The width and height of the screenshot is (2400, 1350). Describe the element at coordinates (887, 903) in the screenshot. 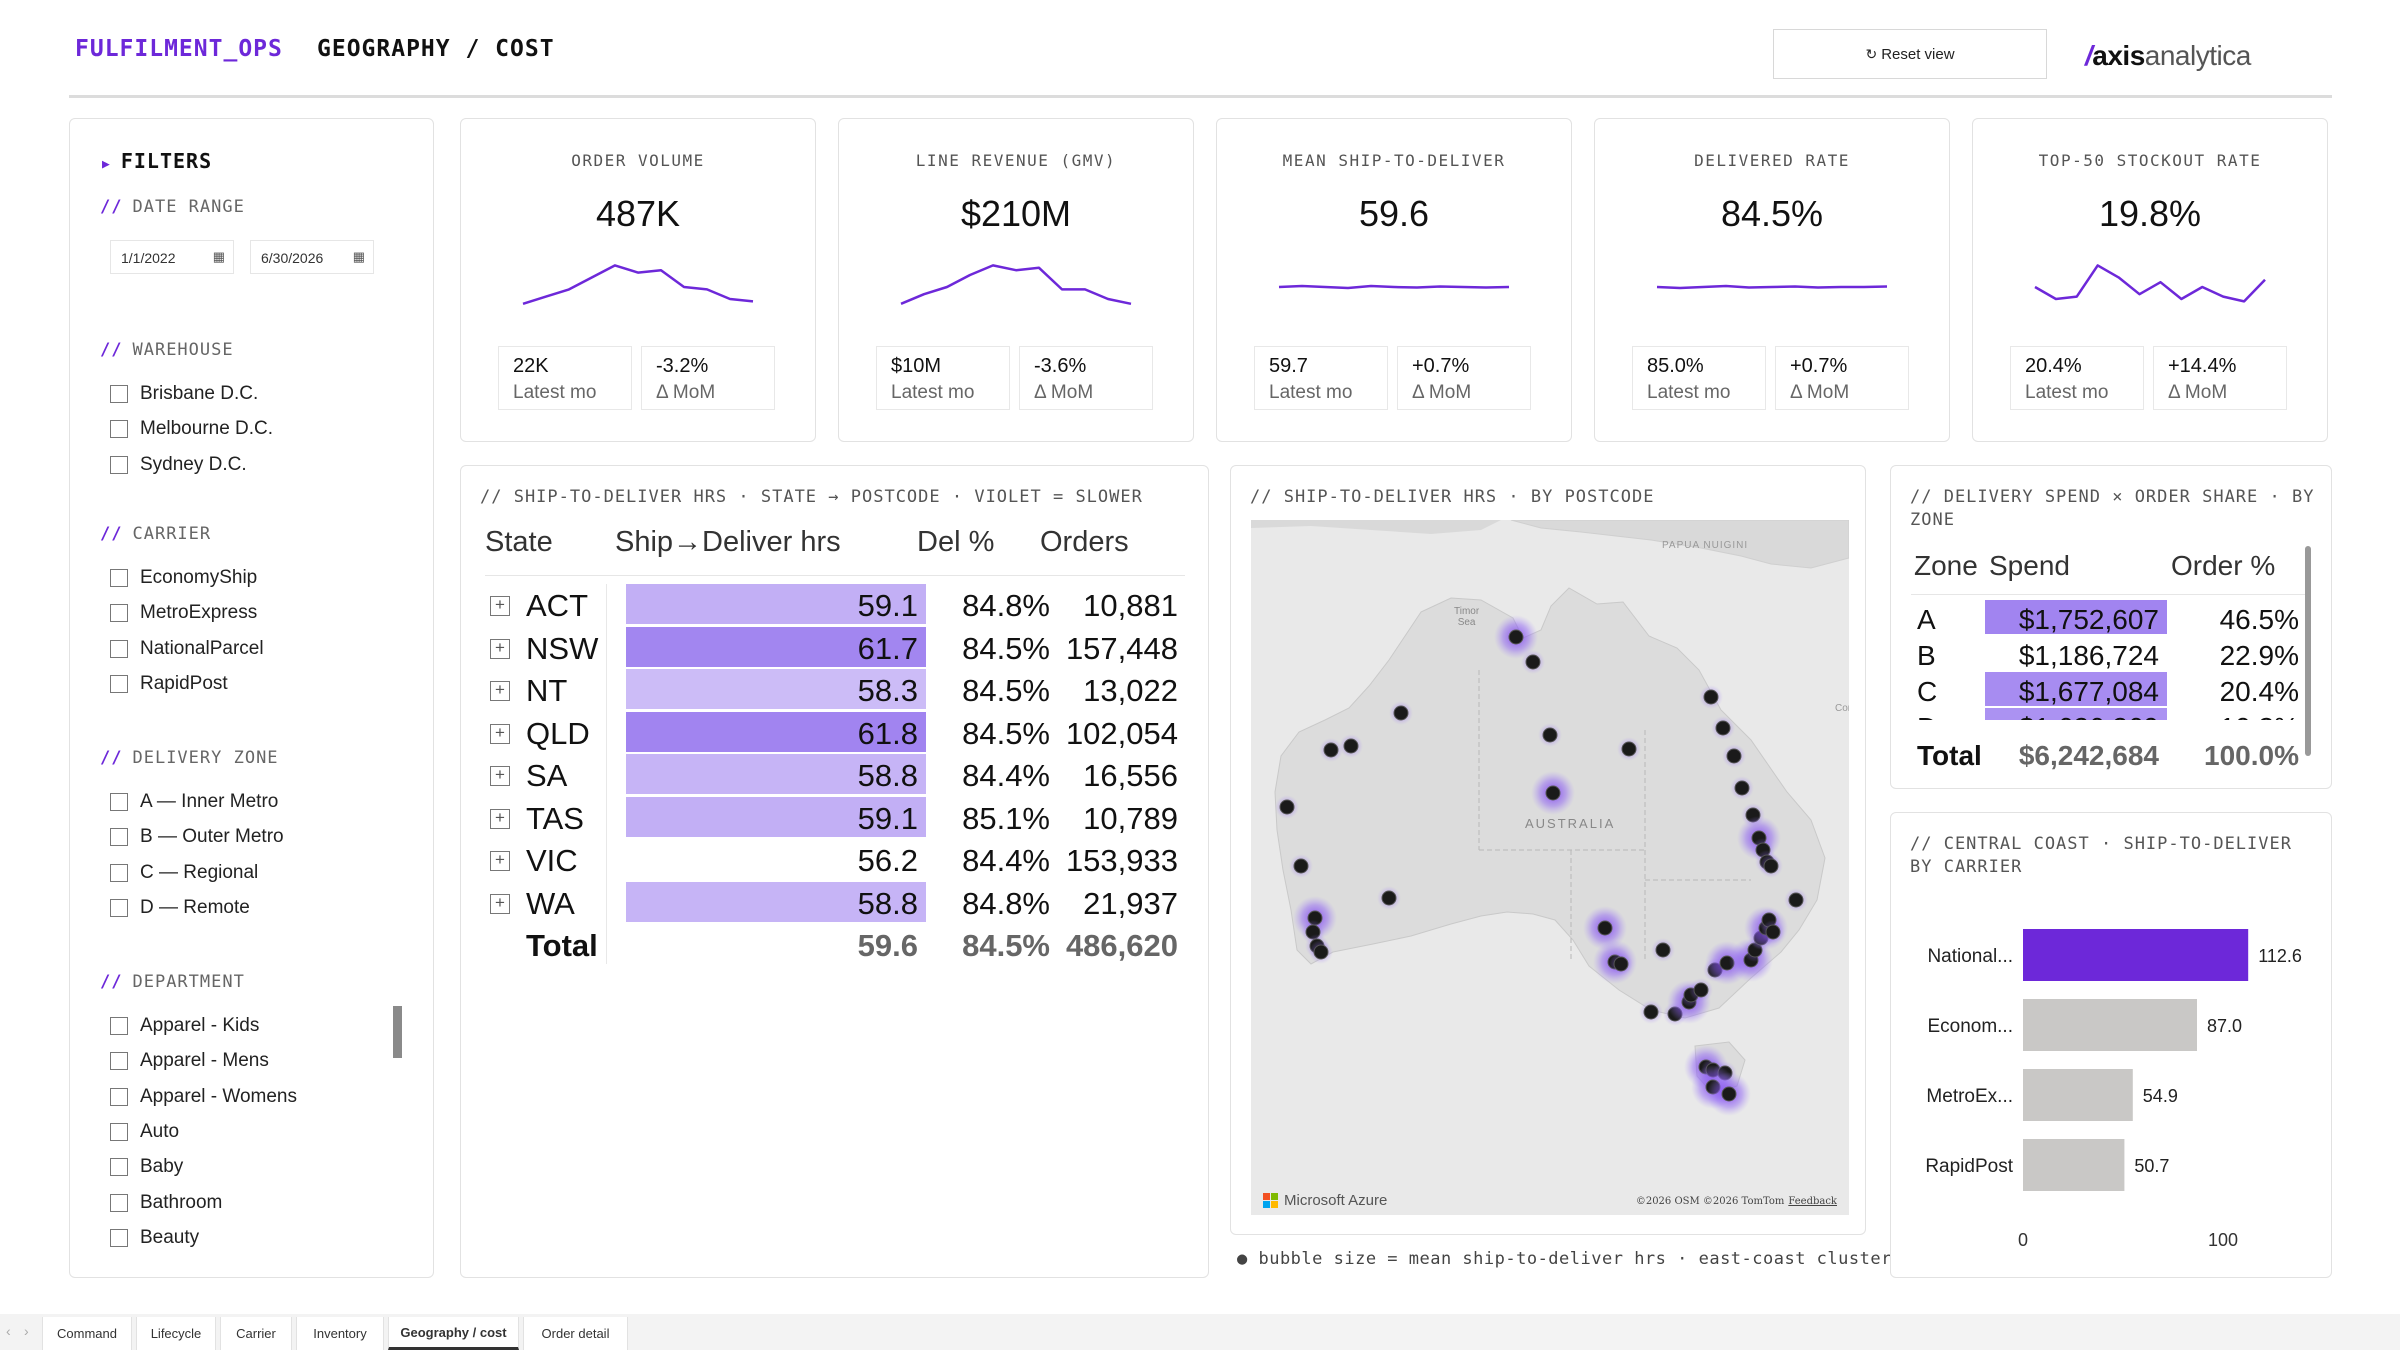

I see `hrs-value: 58.8` at that location.